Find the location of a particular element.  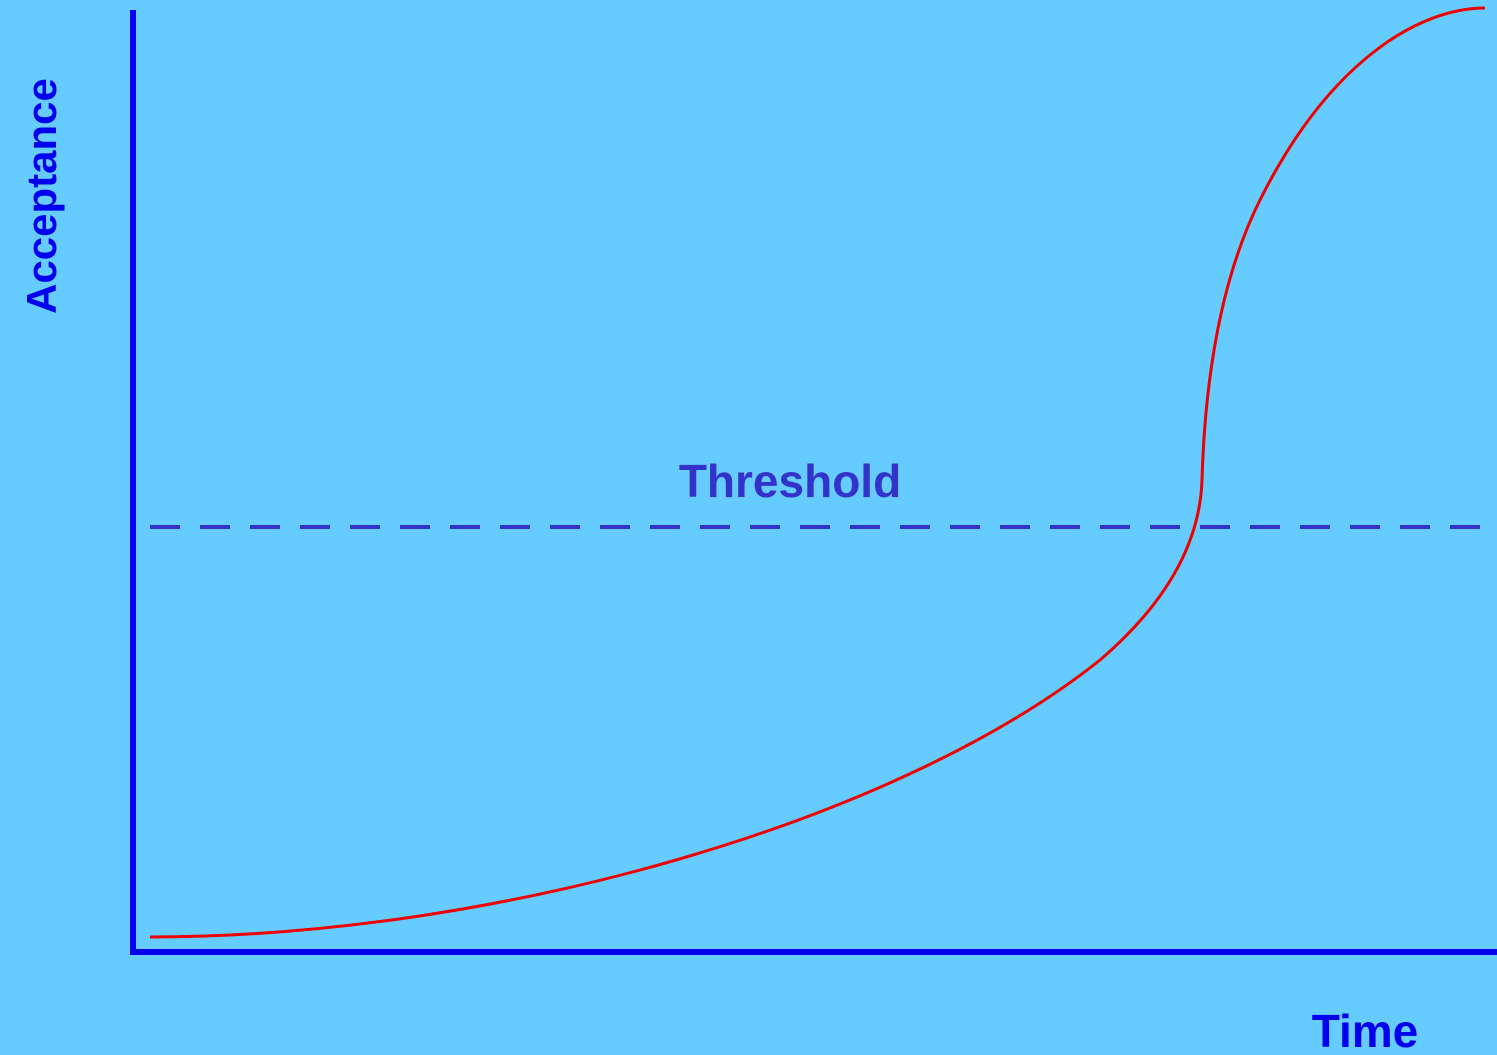

threshold-label: Threshold is located at coordinates (790, 481).